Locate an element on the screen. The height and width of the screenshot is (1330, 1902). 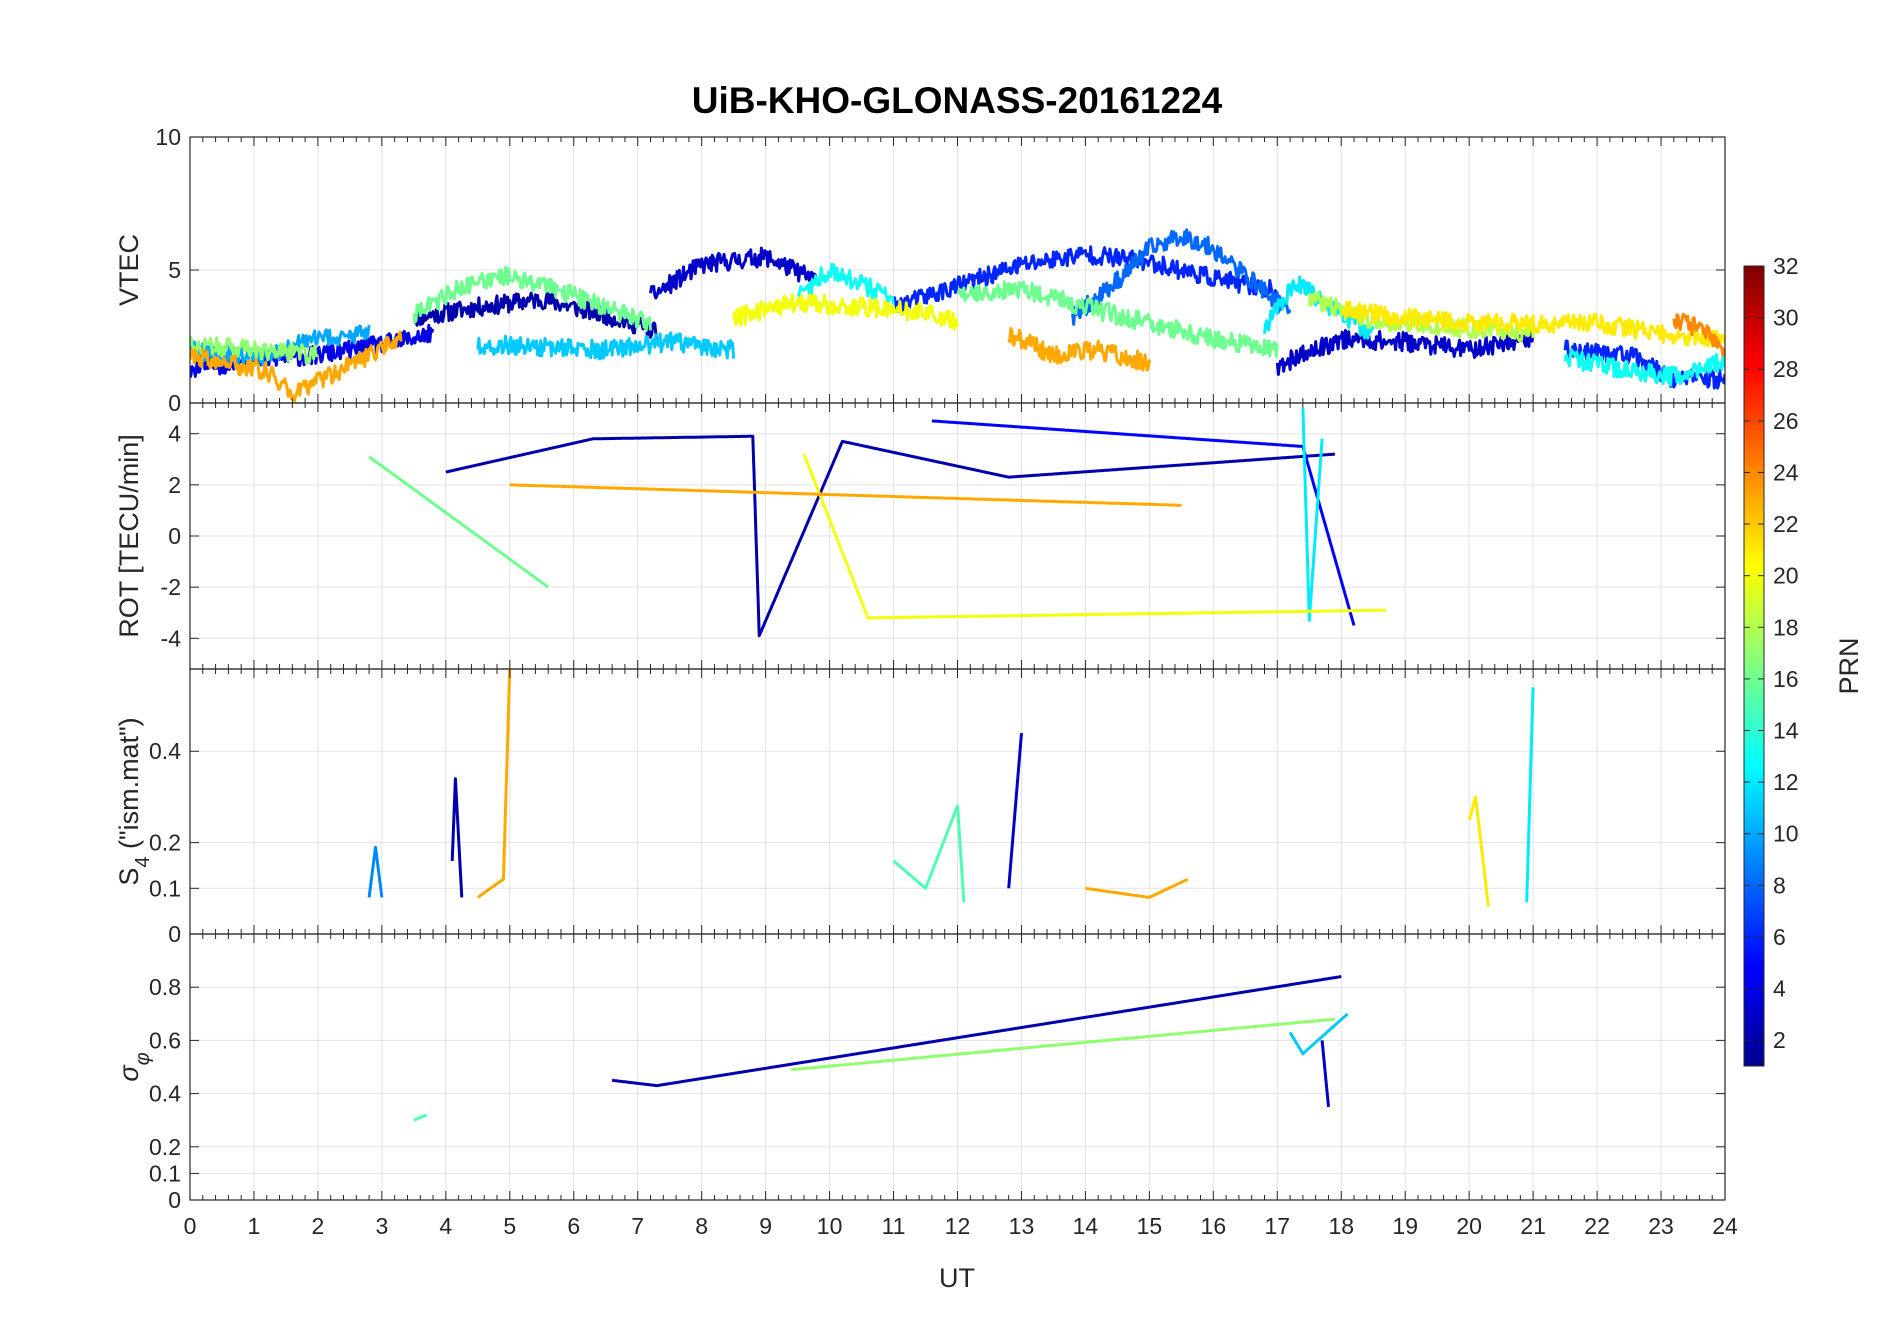
colorbar-tick-label: 32 is located at coordinates (1786, 266).